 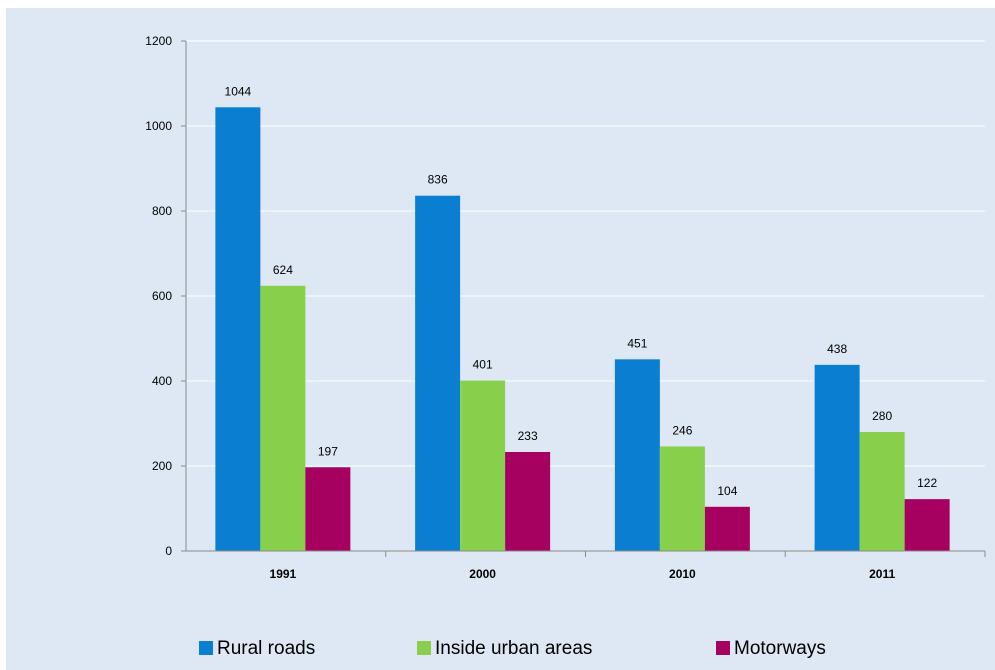 What do you see at coordinates (162, 296) in the screenshot?
I see `y-tick-label: 600` at bounding box center [162, 296].